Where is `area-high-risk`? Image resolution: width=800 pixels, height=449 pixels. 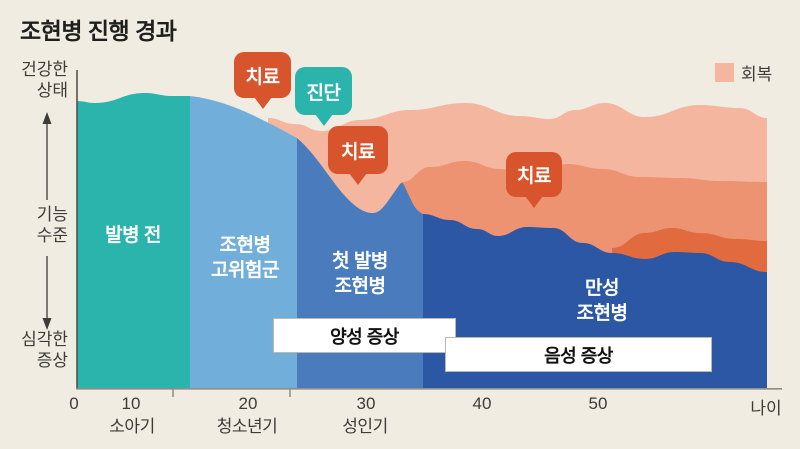 area-high-risk is located at coordinates (243, 242).